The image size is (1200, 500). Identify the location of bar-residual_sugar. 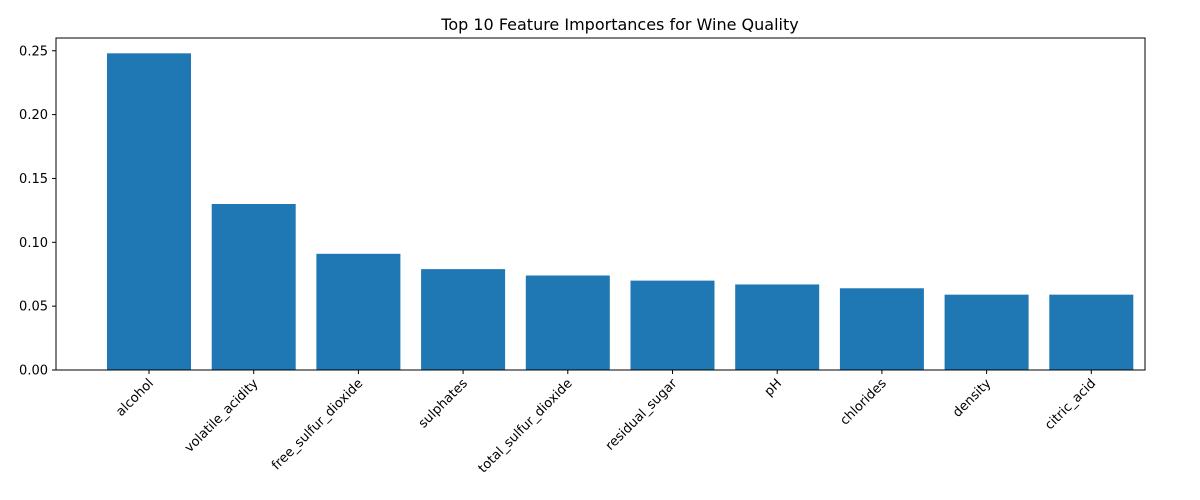
(672, 325).